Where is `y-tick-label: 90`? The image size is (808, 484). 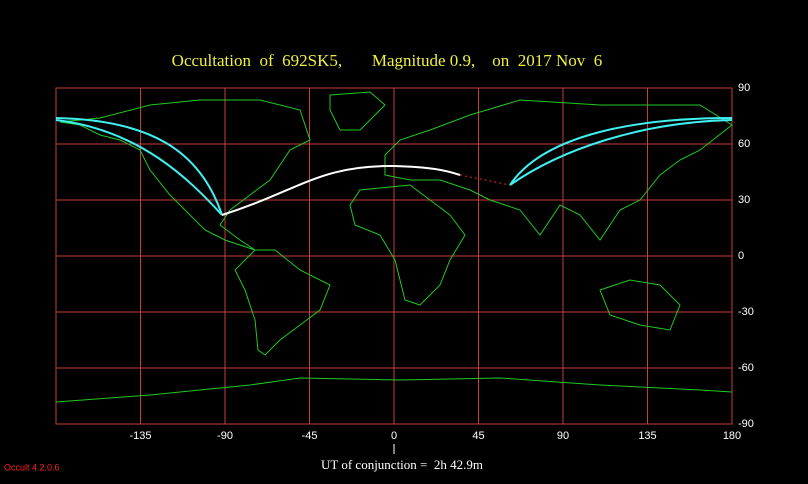
y-tick-label: 90 is located at coordinates (744, 88).